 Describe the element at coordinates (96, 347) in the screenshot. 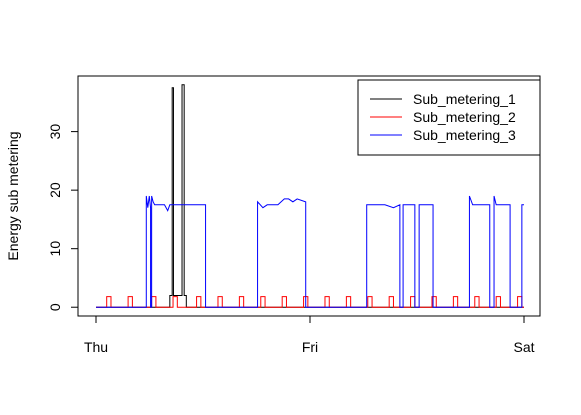

I see `x-tick-label-thu: Thu` at that location.